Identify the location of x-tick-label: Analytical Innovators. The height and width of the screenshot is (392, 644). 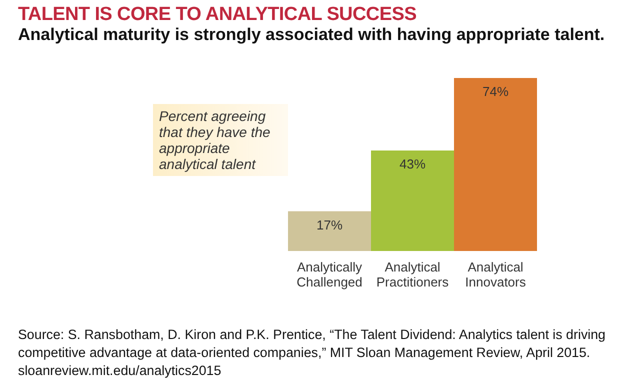
(495, 275).